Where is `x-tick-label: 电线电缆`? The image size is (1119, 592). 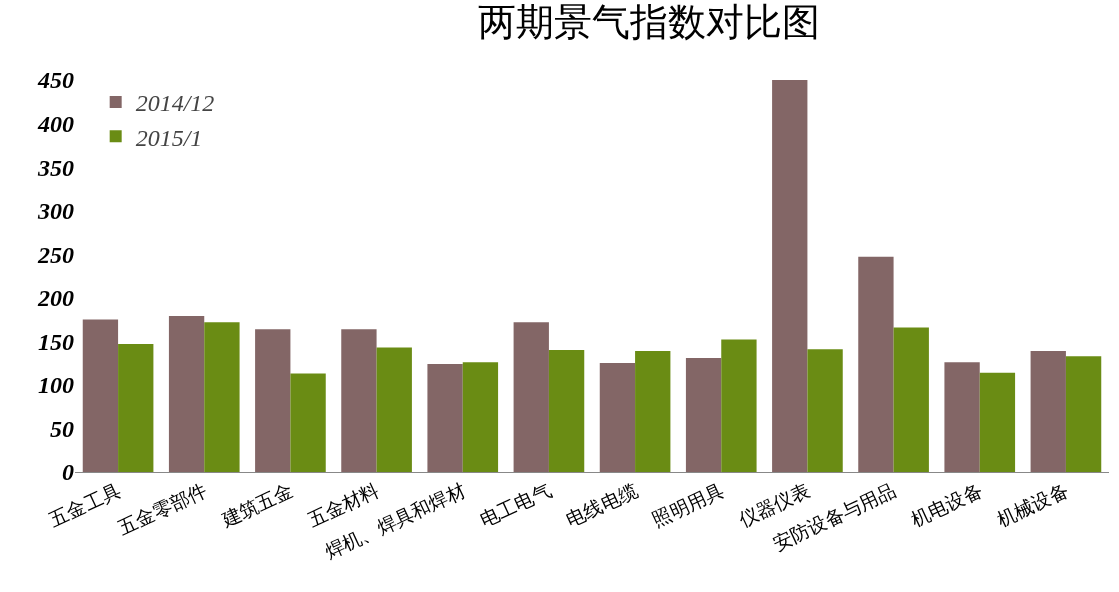
x-tick-label: 电线电缆 is located at coordinates (601, 504).